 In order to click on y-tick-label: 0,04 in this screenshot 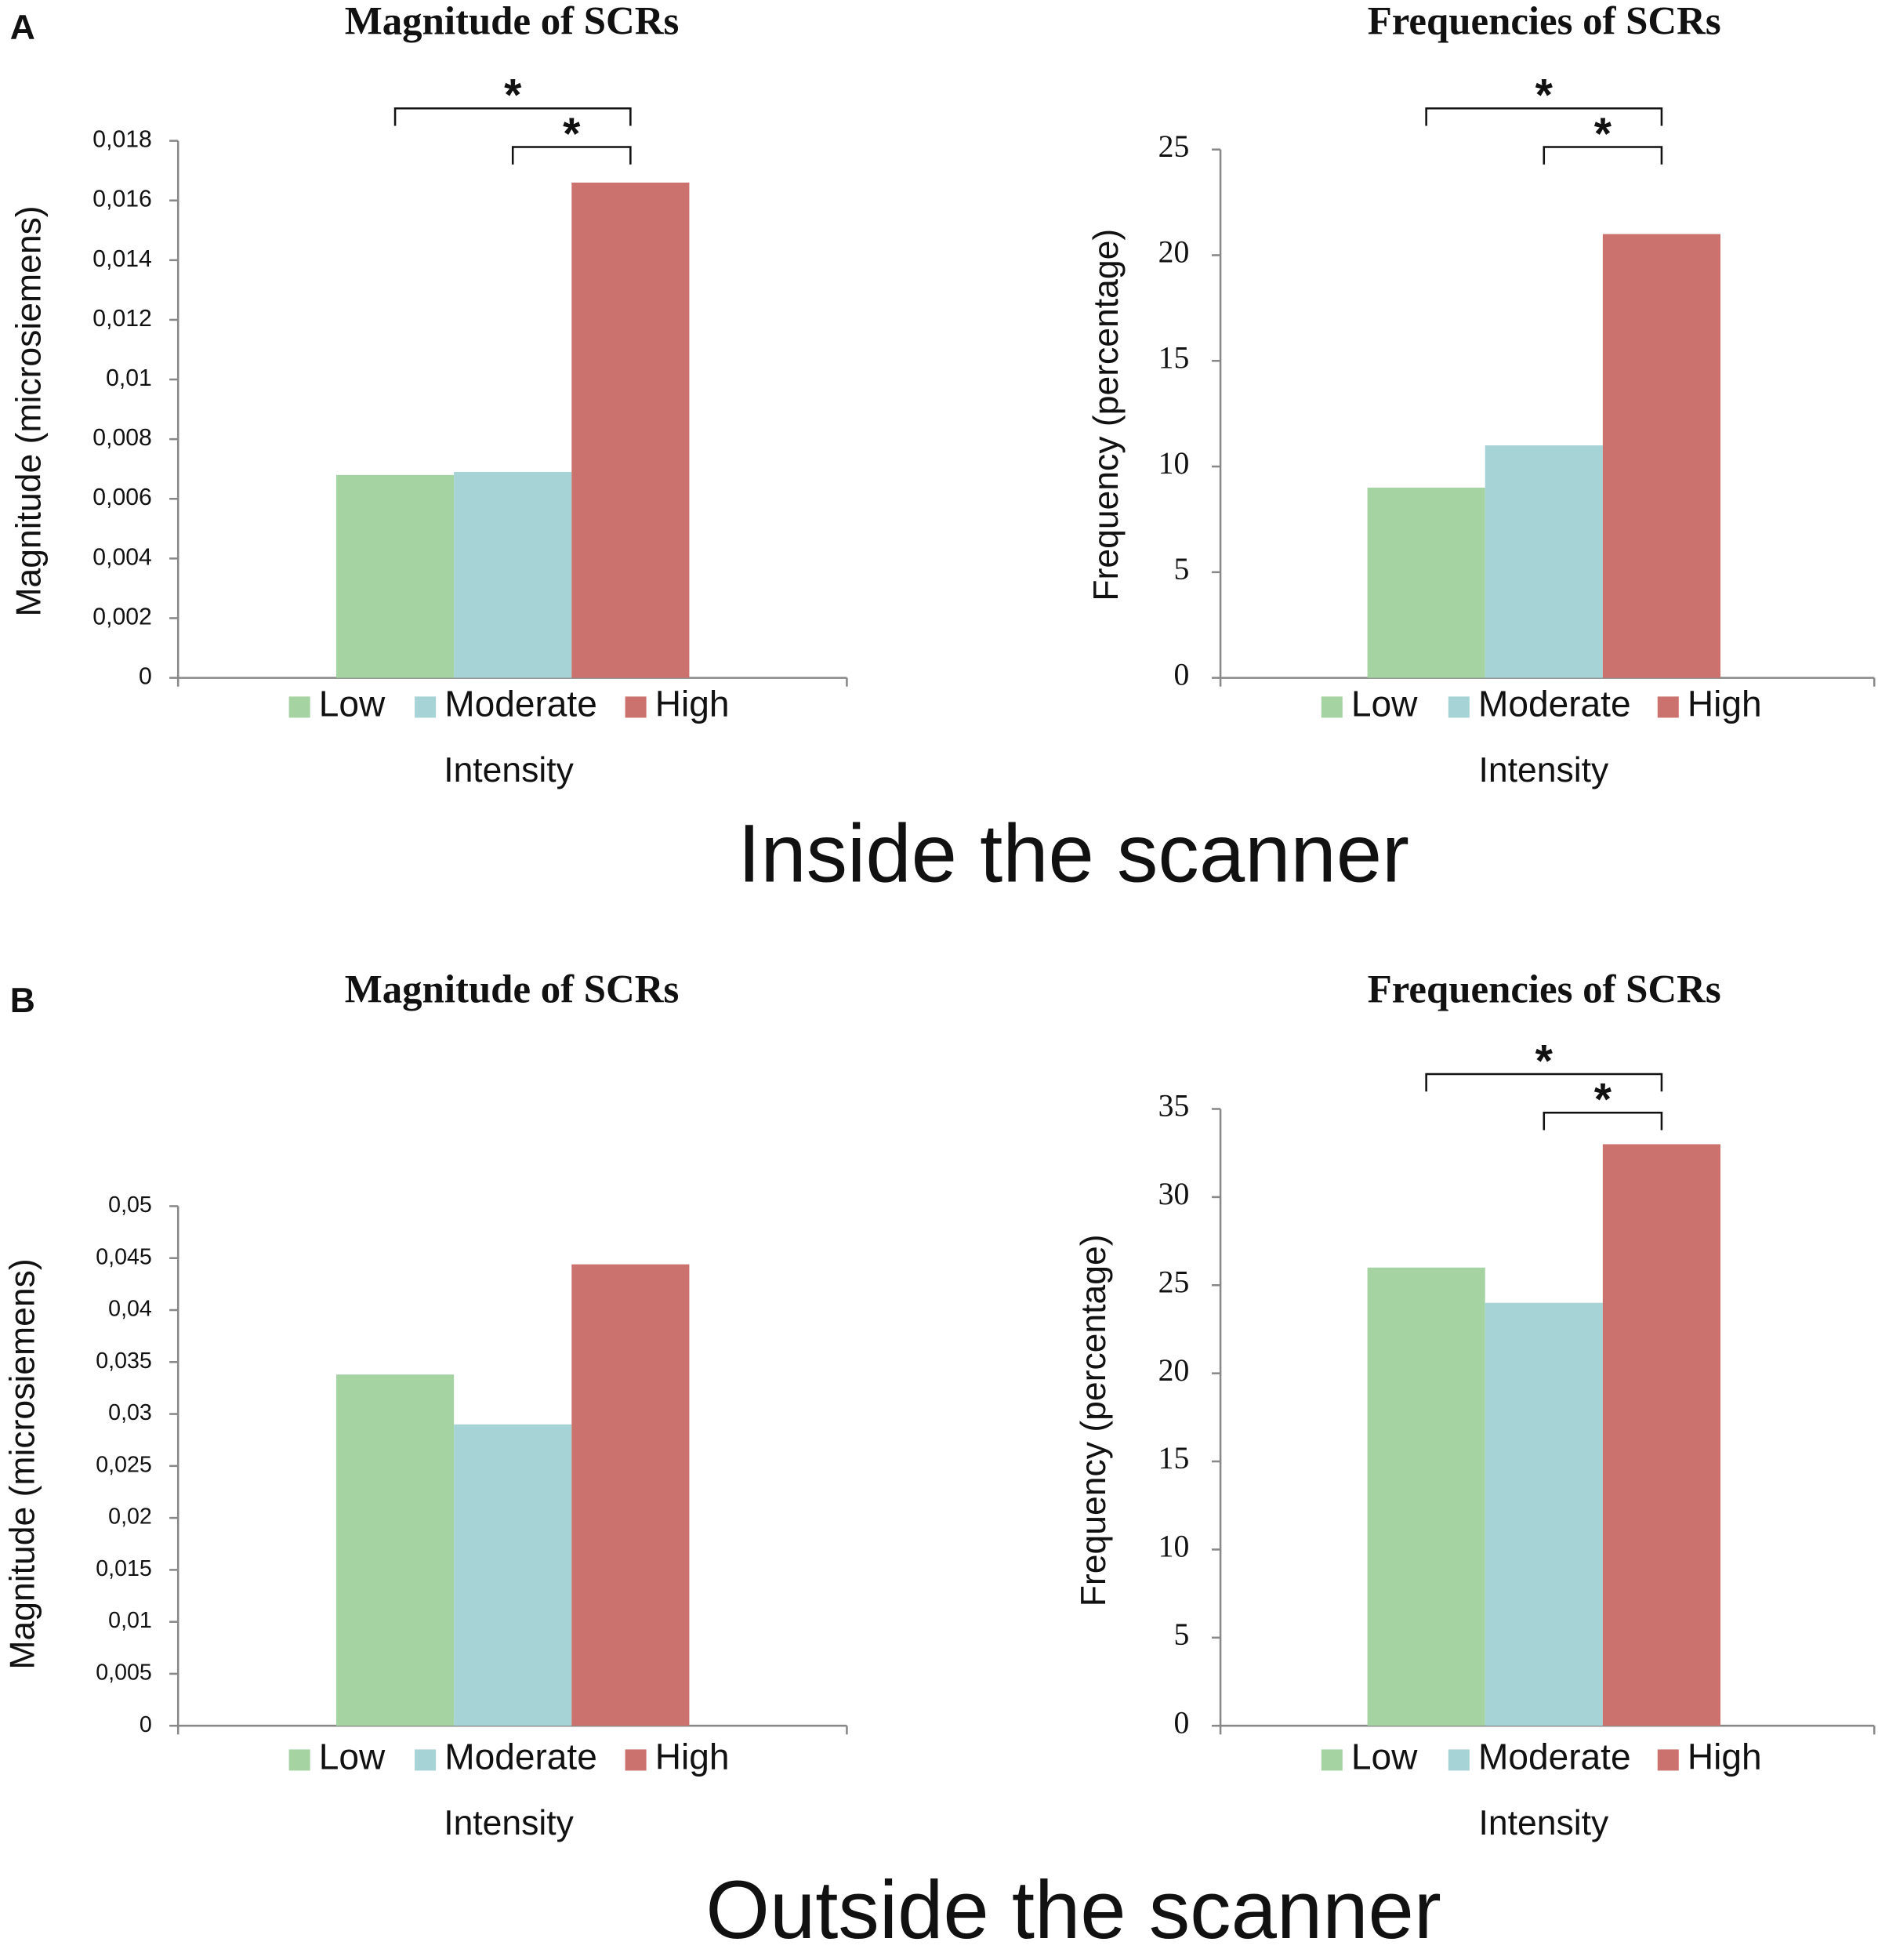, I will do `click(130, 1309)`.